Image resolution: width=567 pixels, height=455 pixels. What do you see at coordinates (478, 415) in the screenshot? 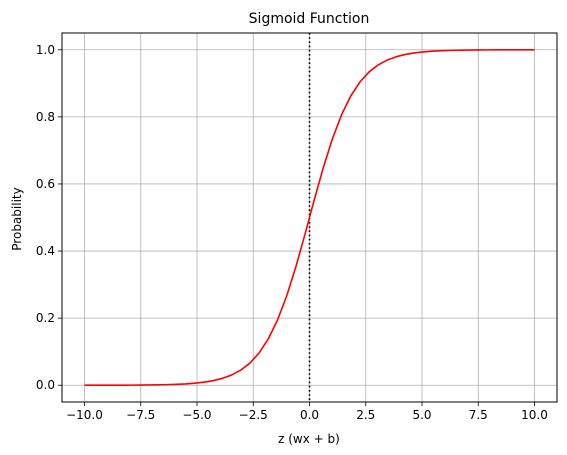
I see `x-tick-label: 7.5` at bounding box center [478, 415].